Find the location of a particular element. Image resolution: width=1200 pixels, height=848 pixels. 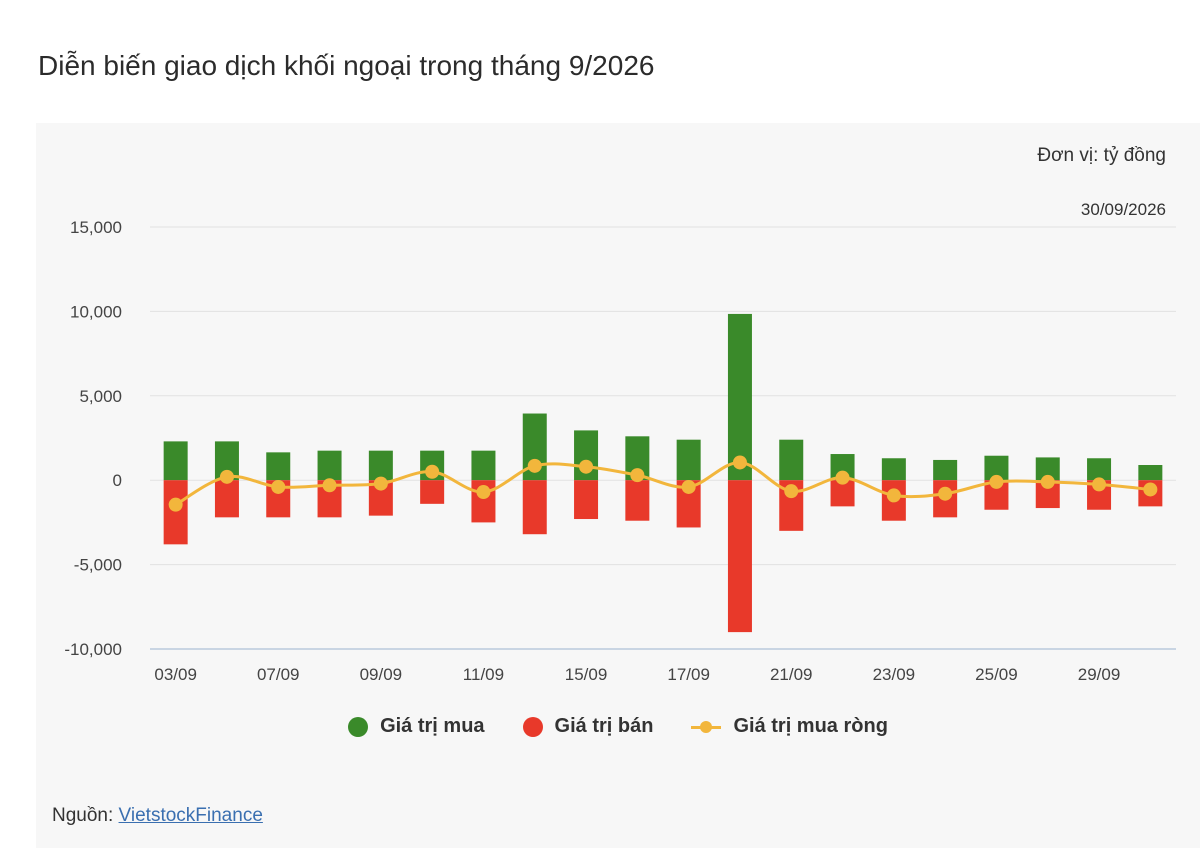

legend-item-net: Giá trị mua ròng is located at coordinates (789, 726).